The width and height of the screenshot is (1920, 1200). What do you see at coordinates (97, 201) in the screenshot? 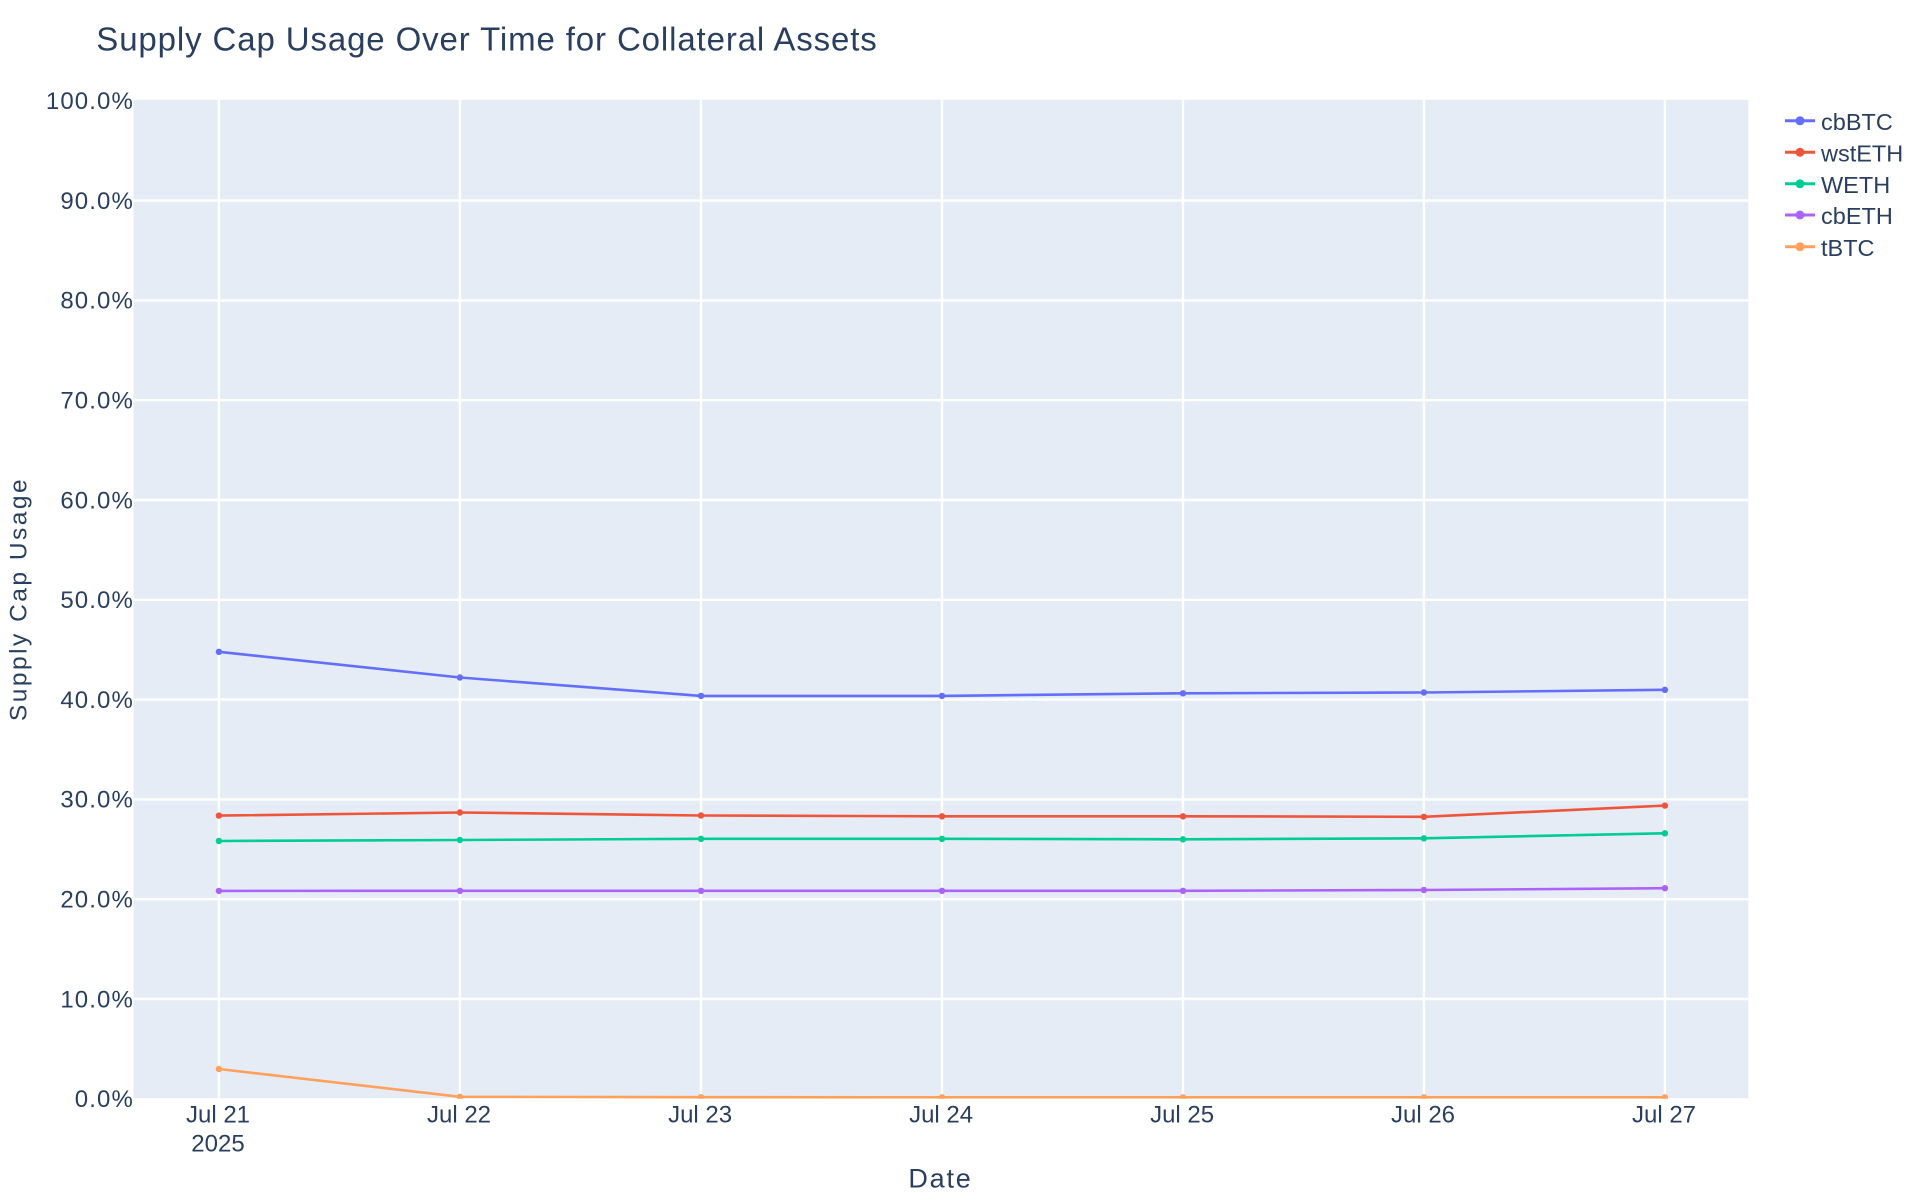
I see `svg-text: 90.0%` at bounding box center [97, 201].